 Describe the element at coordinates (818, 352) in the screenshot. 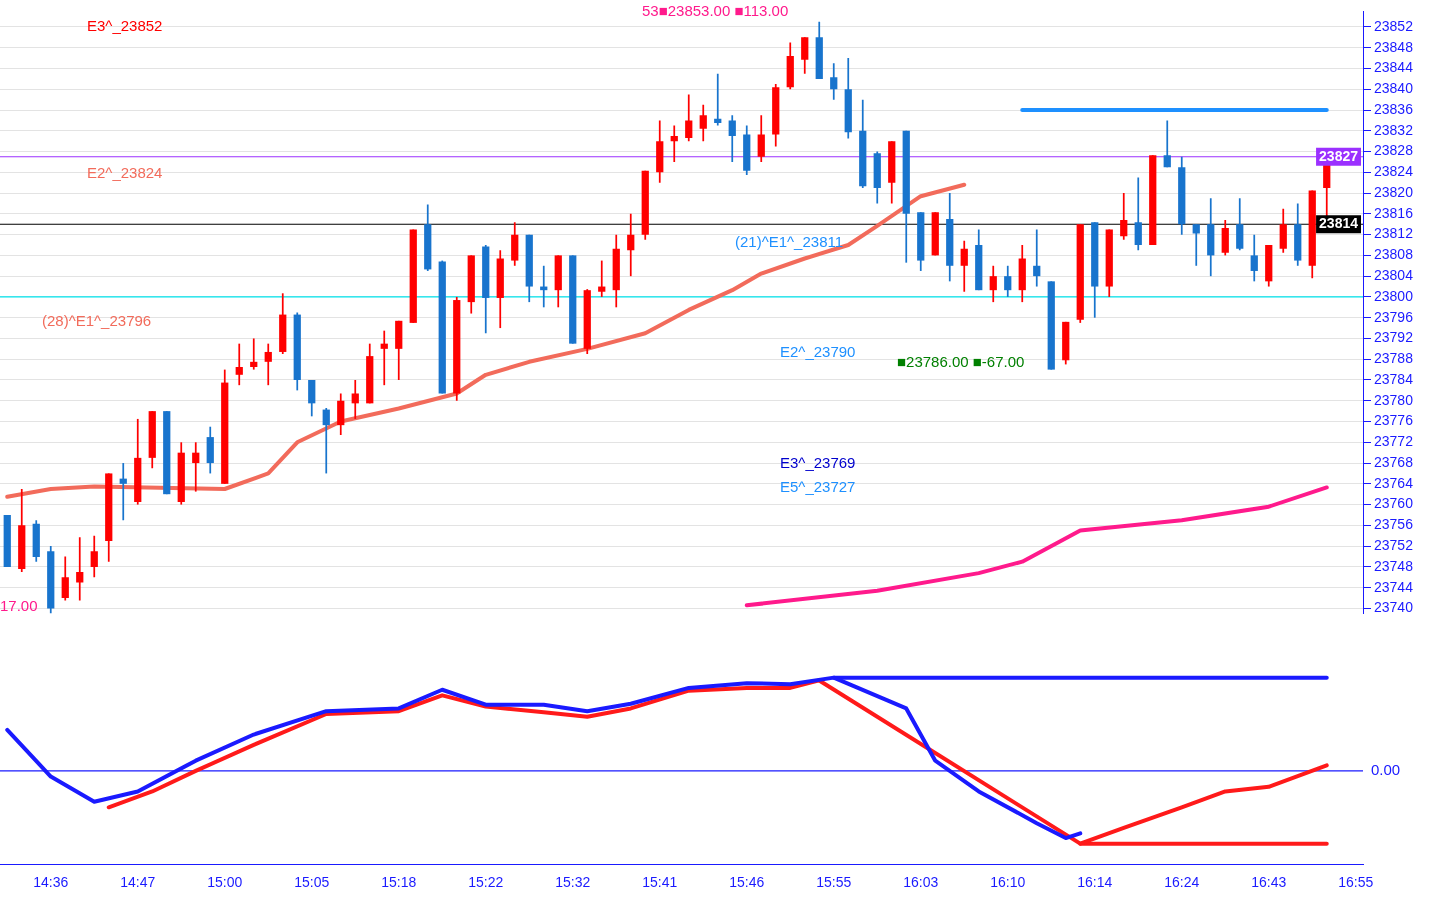

I see `annotation: E2^_23790` at that location.